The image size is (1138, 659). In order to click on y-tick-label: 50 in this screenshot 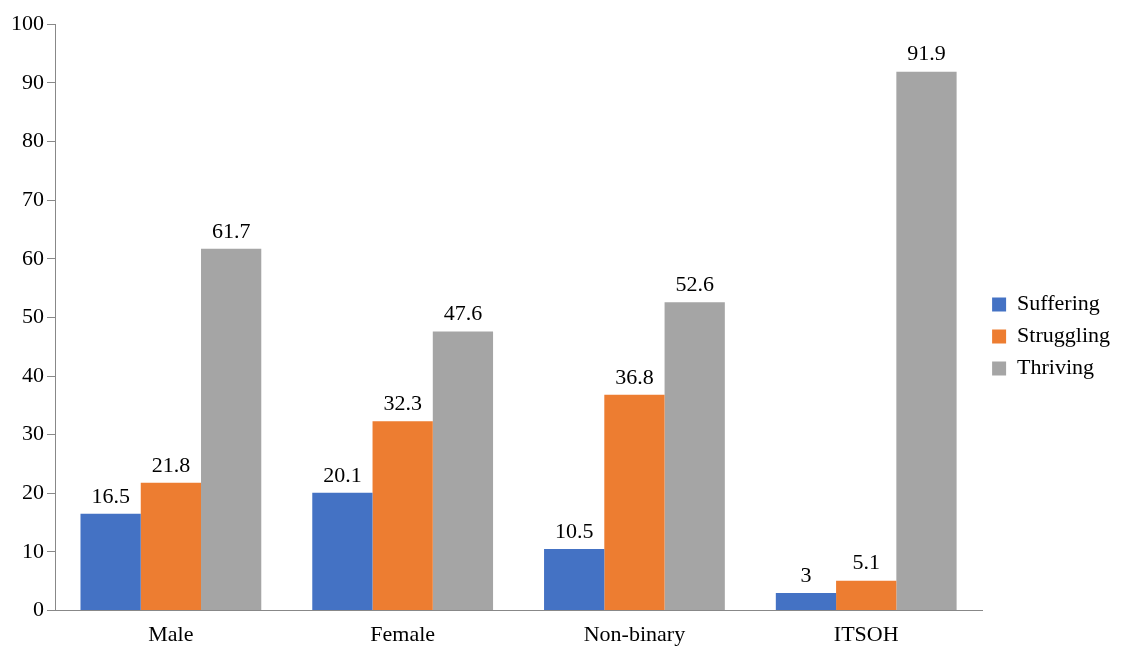, I will do `click(33, 316)`.